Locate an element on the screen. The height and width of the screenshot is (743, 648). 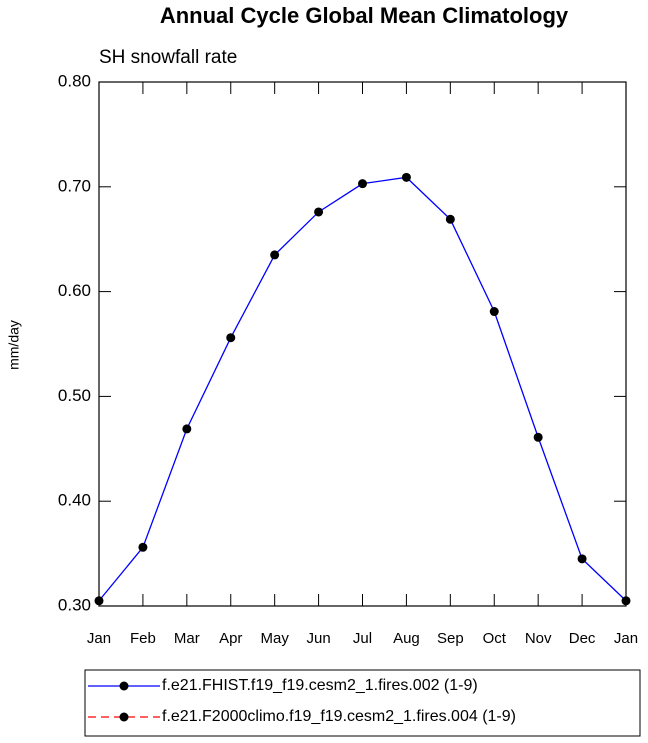
y-tick-label: 0.40 is located at coordinates (74, 500).